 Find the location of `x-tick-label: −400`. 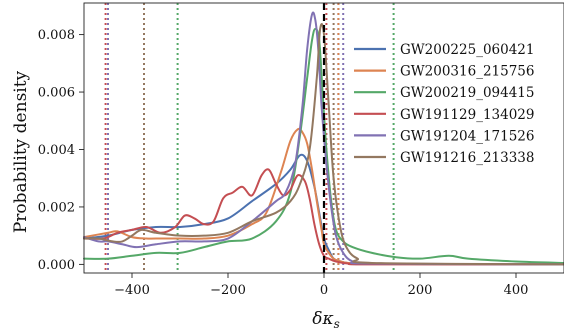

x-tick-label: −400 is located at coordinates (132, 290).